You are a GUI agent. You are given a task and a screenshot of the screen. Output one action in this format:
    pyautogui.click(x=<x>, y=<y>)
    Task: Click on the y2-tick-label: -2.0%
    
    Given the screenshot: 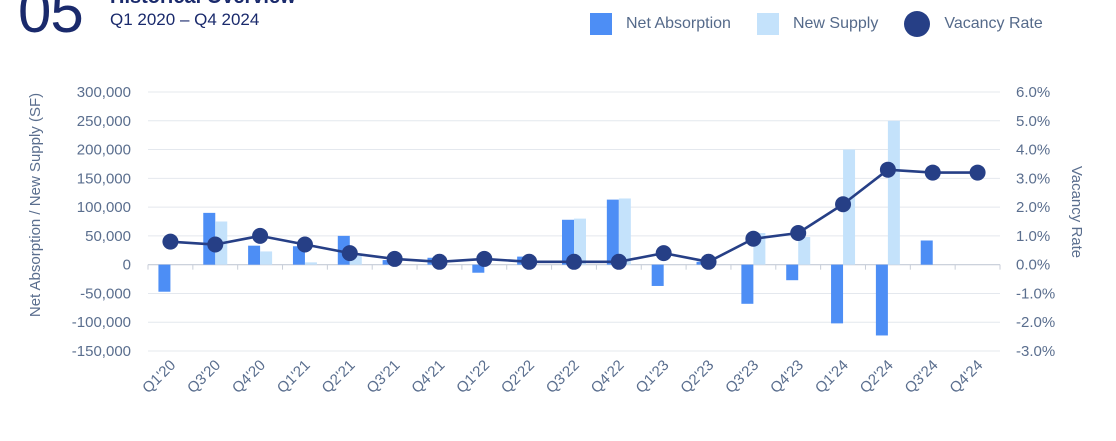 What is the action you would take?
    pyautogui.click(x=1035, y=322)
    